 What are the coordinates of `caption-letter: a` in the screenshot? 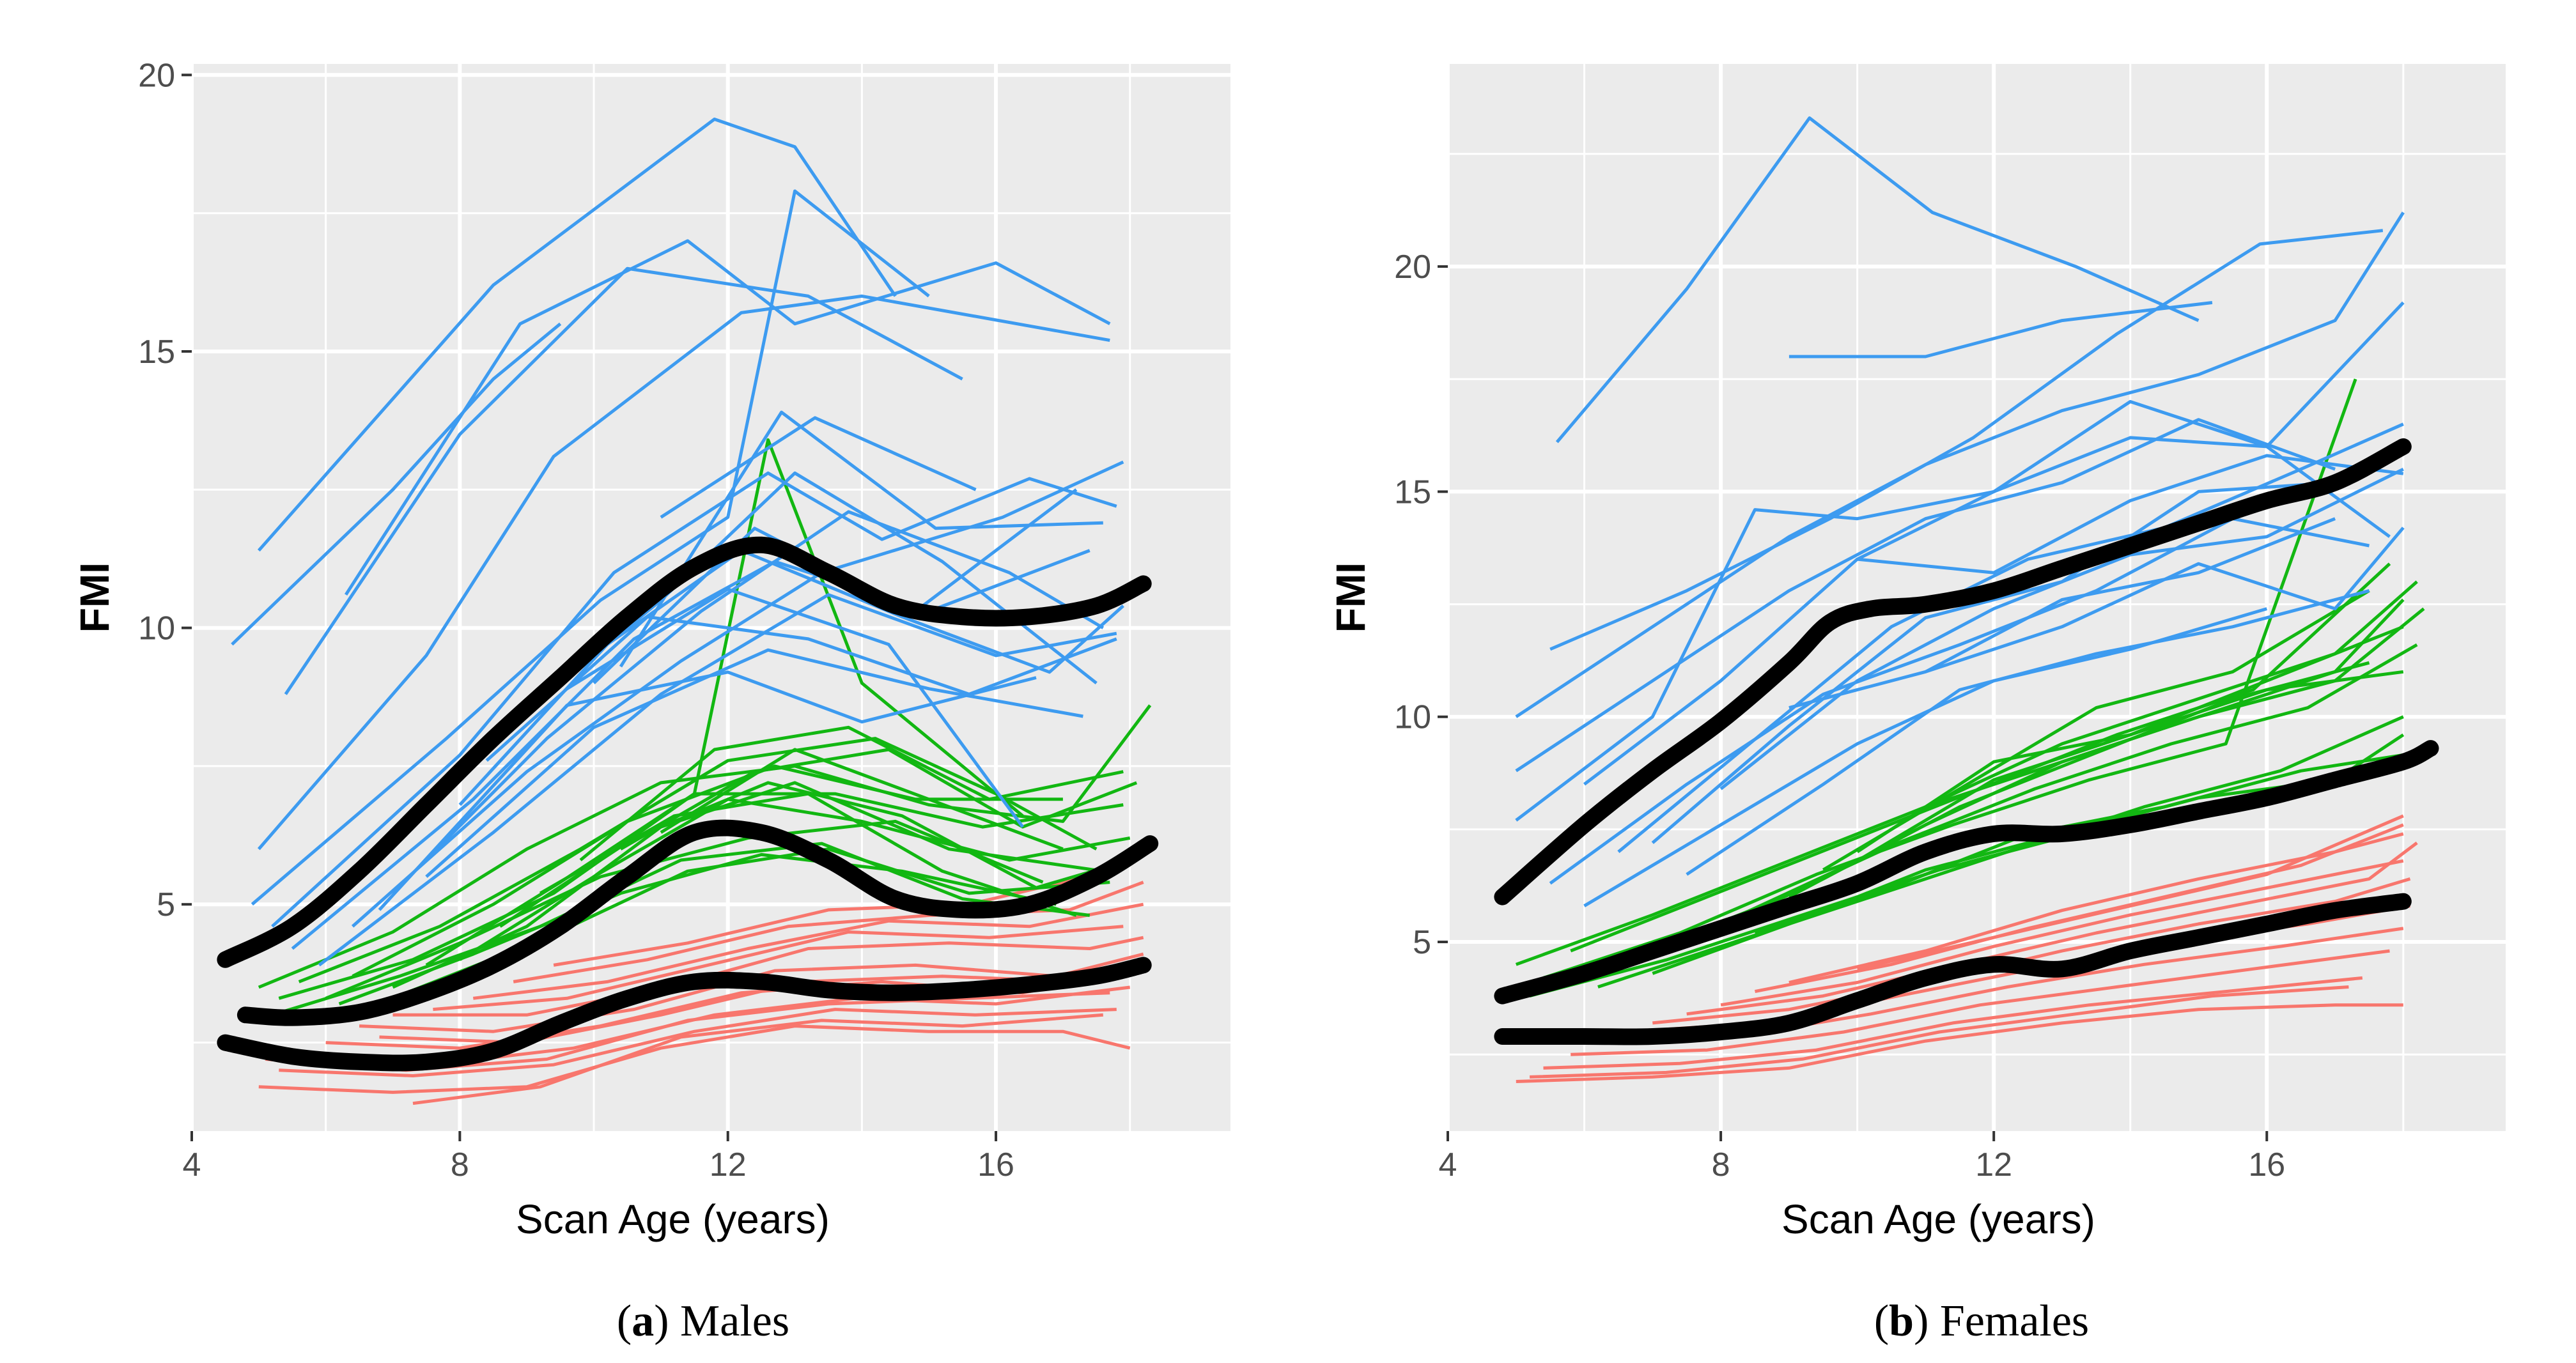 It's located at (643, 1321).